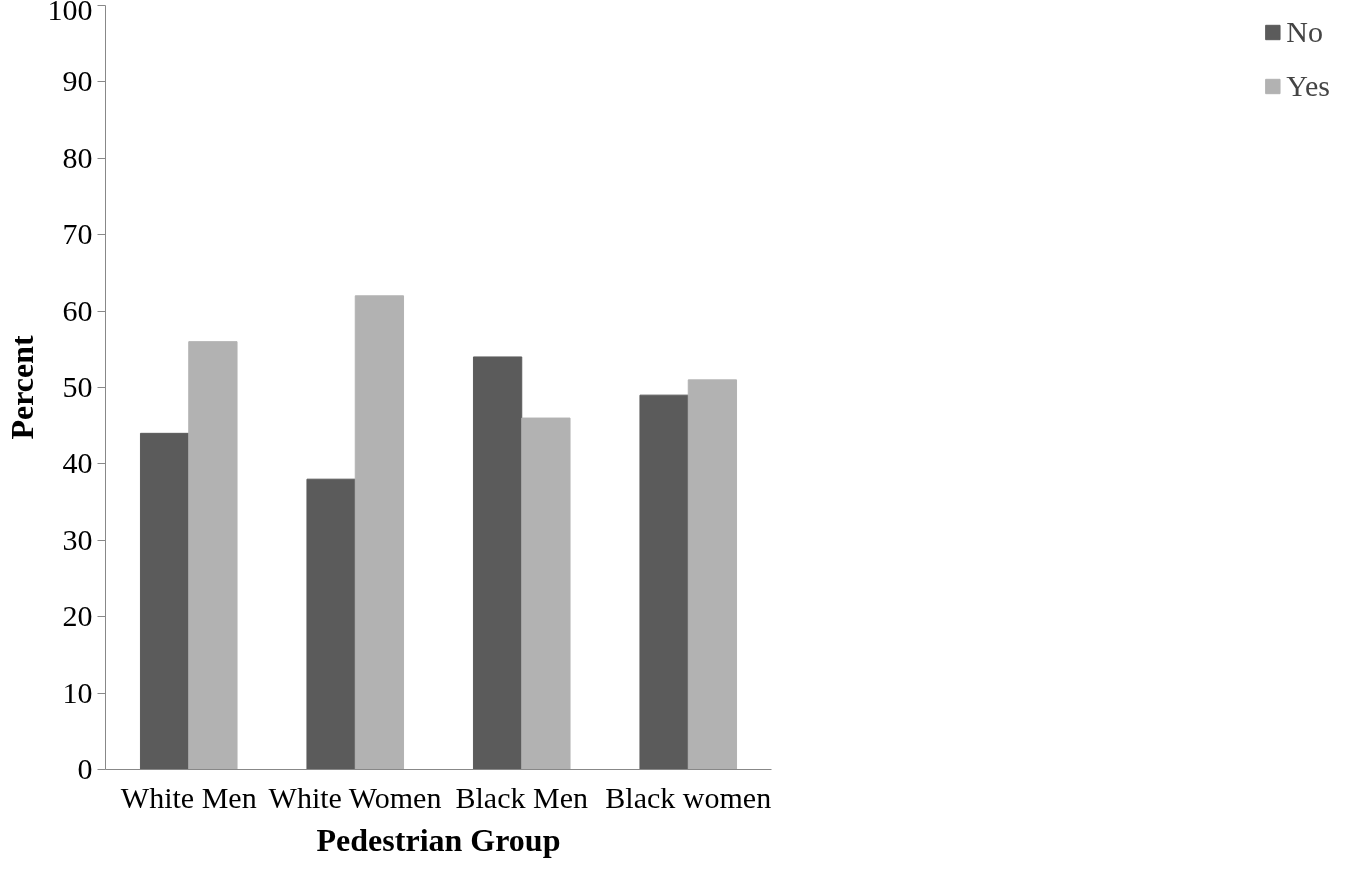 This screenshot has height=869, width=1353. I want to click on y-tick-label: 0, so click(85, 768).